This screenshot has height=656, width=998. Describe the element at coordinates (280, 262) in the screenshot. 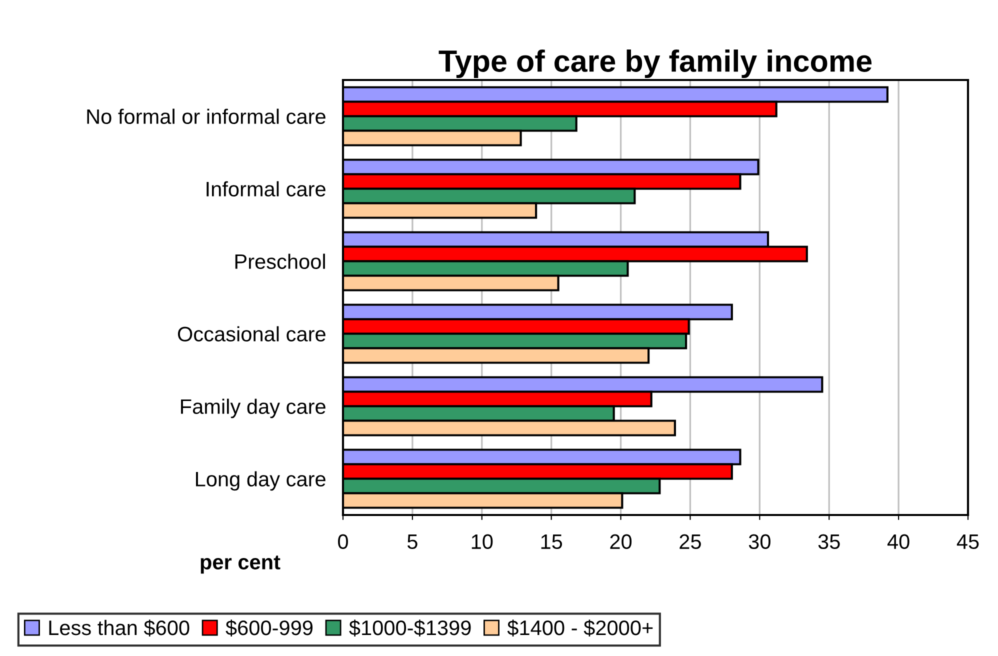

I see `y-tick-label: Preschool` at that location.